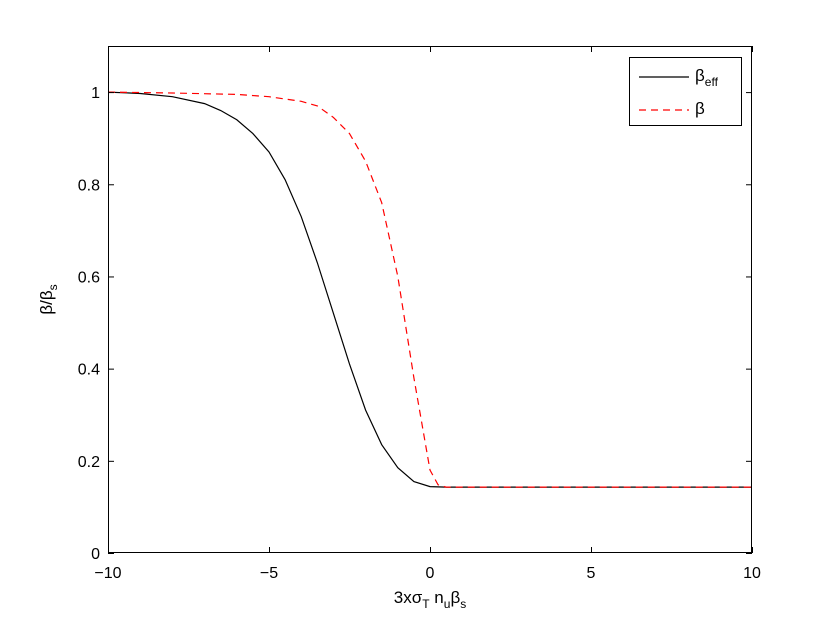 Image resolution: width=830 pixels, height=623 pixels. What do you see at coordinates (707, 77) in the screenshot?
I see `legend-label-beta-eff: βeff` at bounding box center [707, 77].